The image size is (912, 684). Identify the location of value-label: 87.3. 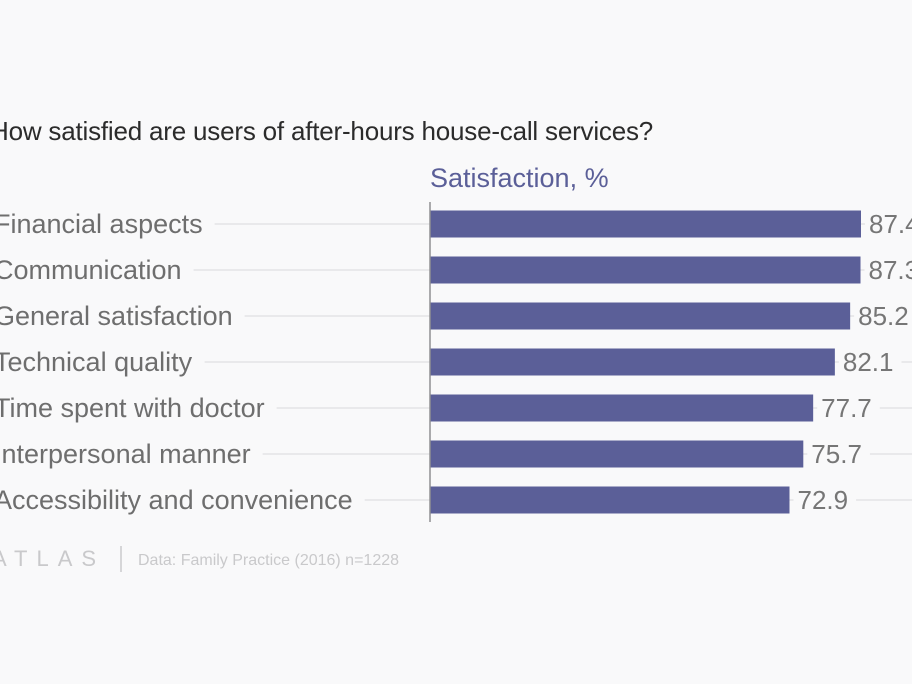
(890, 270).